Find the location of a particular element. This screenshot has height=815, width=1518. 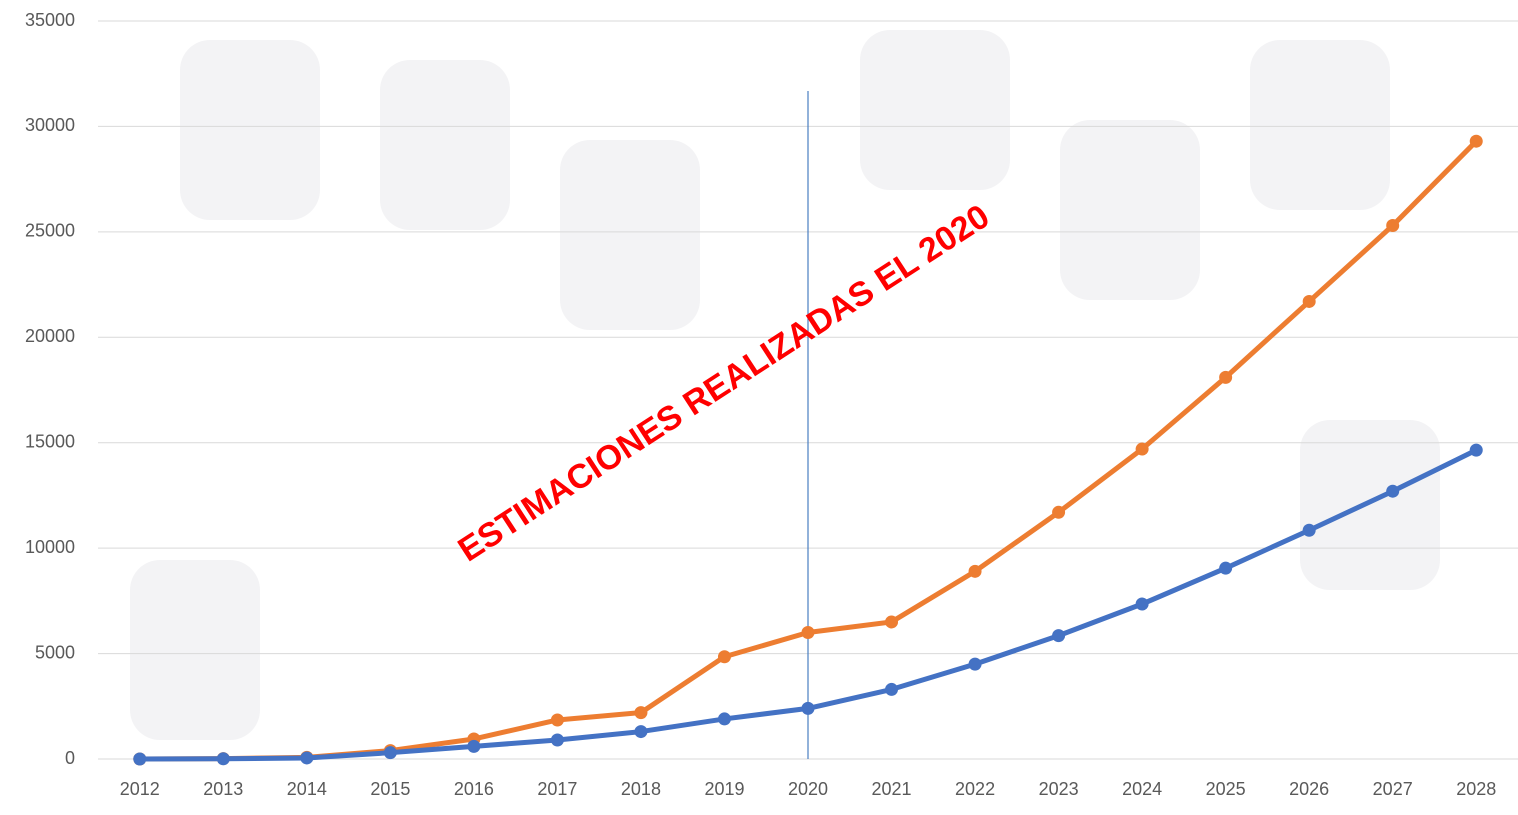

y-tick-label: 25000 is located at coordinates (50, 231).